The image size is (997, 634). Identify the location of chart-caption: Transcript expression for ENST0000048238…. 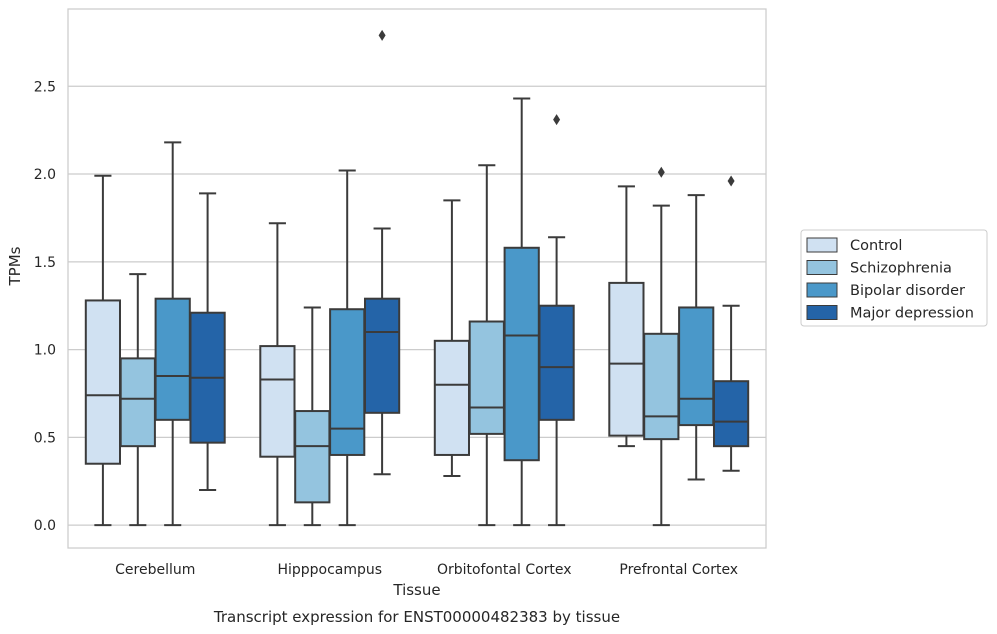
(416, 617).